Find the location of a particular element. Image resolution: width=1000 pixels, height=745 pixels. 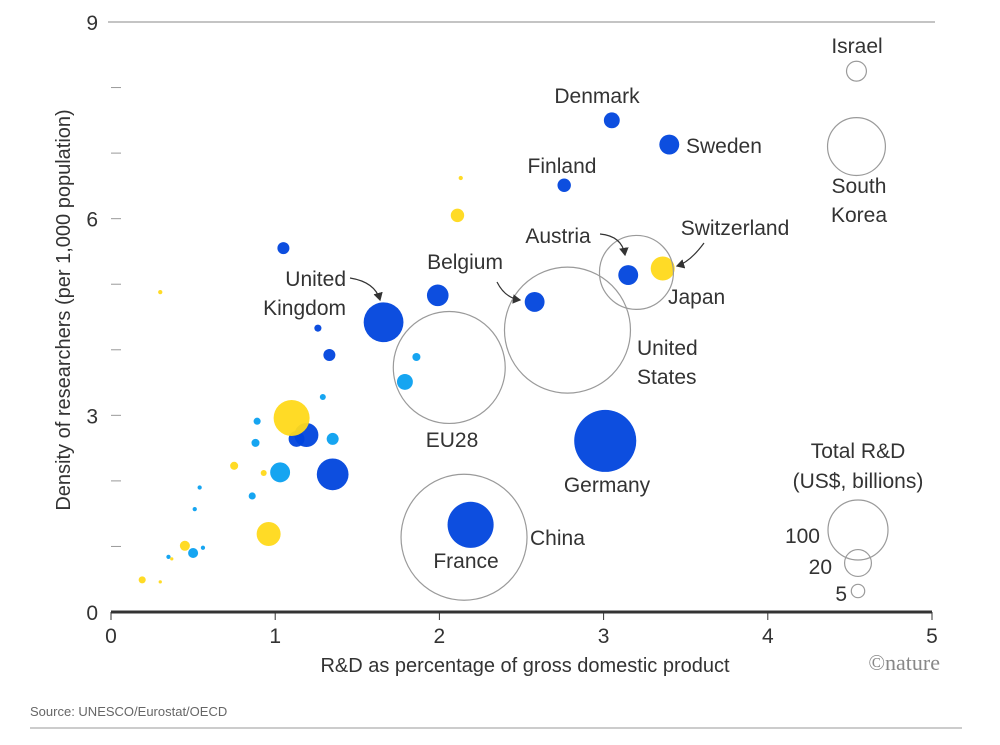

label-belgium: Belgium is located at coordinates (465, 262).